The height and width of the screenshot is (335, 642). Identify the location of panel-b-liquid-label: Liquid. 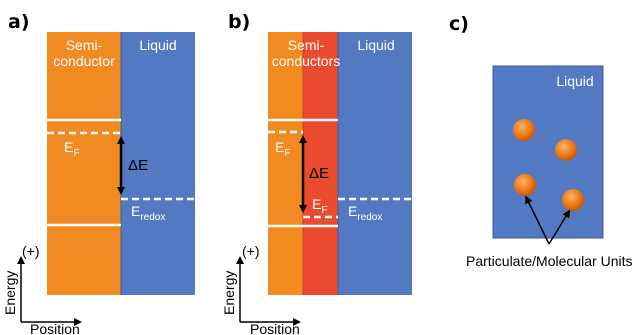
(375, 45).